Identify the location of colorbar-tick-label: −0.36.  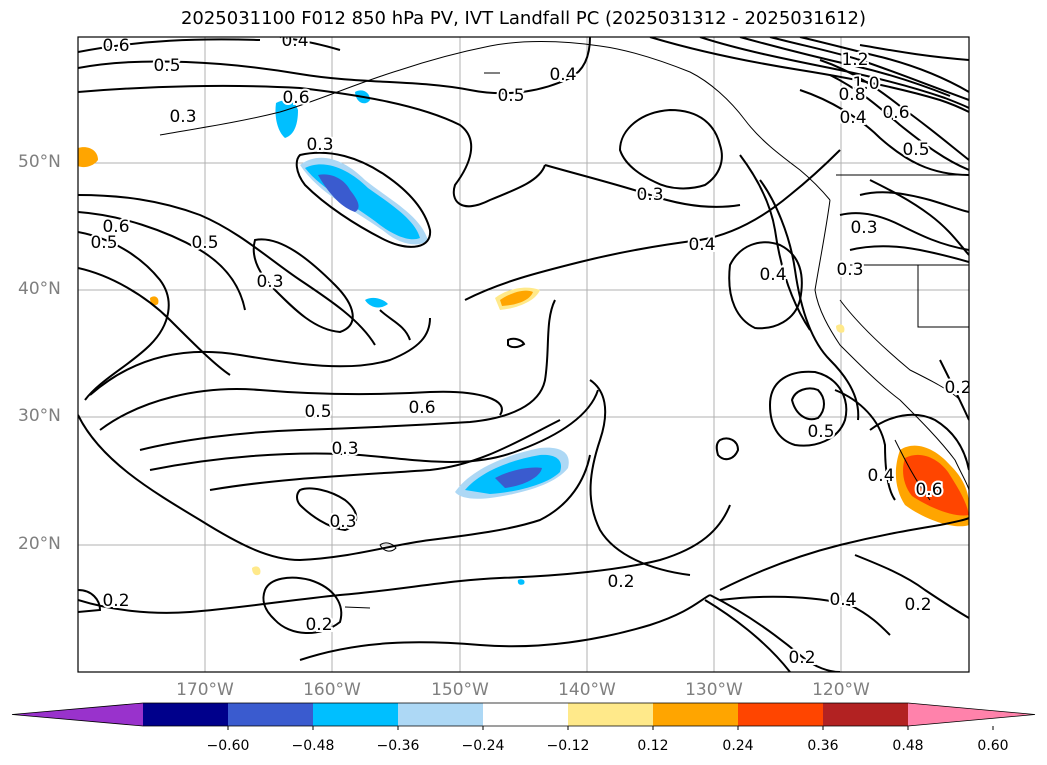
(398, 746).